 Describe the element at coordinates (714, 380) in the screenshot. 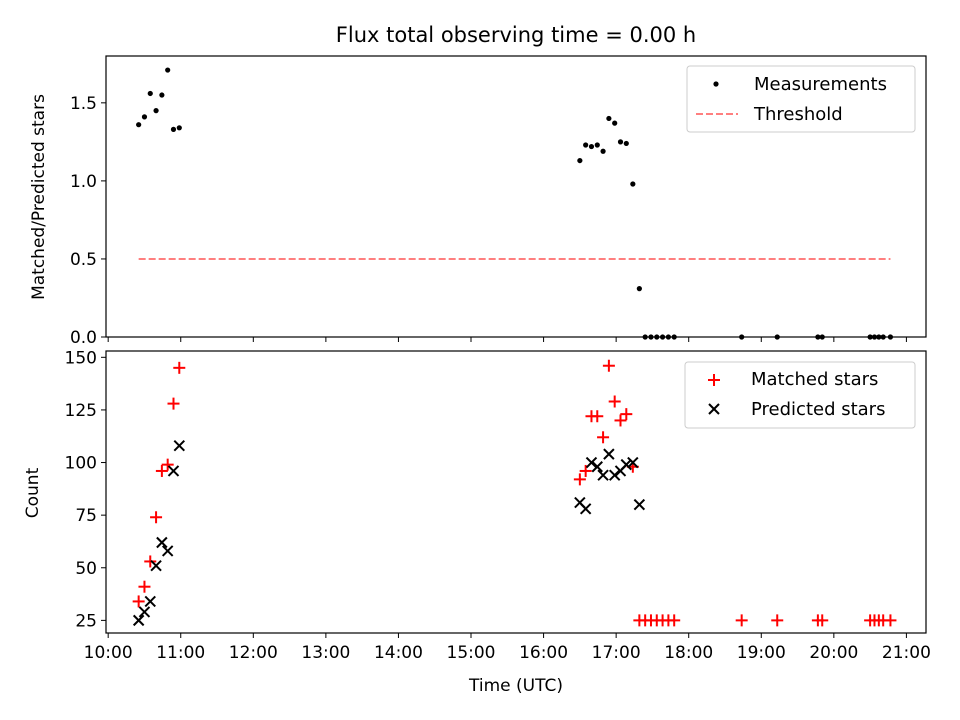

I see `legend-matched-marker` at that location.